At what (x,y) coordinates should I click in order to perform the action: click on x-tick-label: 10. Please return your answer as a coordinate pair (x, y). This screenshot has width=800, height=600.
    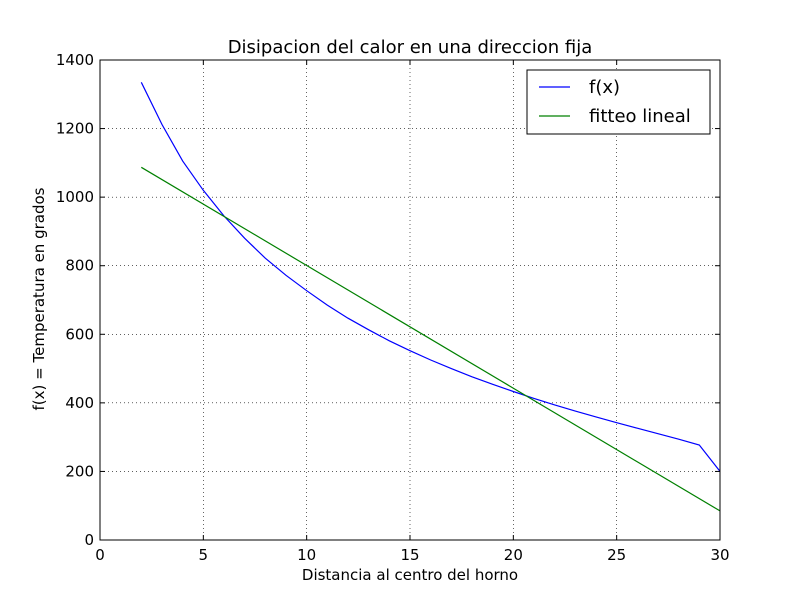
    Looking at the image, I should click on (306, 555).